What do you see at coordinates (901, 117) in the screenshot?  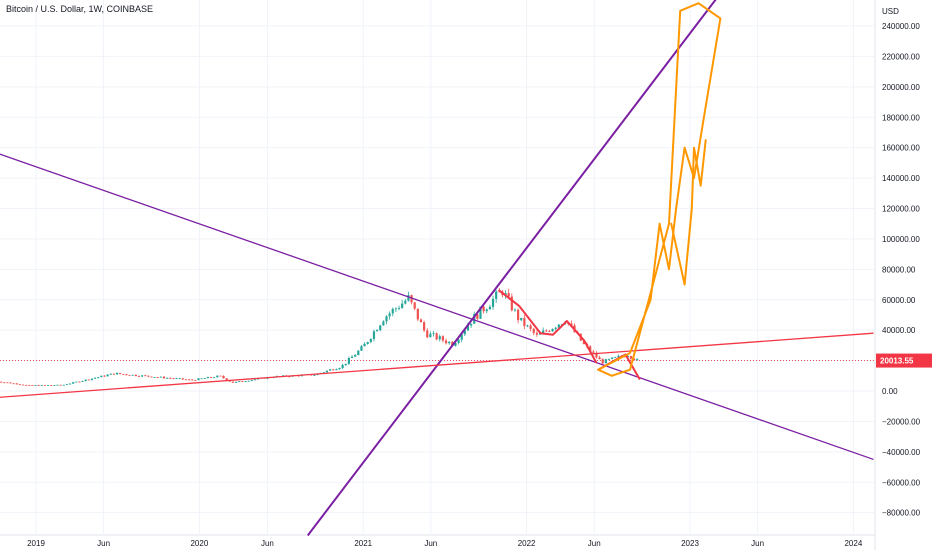 I see `y-tick-label: 180000.00` at bounding box center [901, 117].